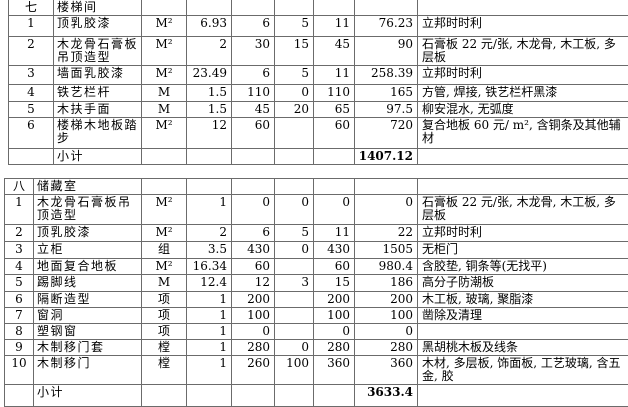 The image size is (628, 407). Describe the element at coordinates (334, 110) in the screenshot. I see `cell-price-3: 65` at that location.